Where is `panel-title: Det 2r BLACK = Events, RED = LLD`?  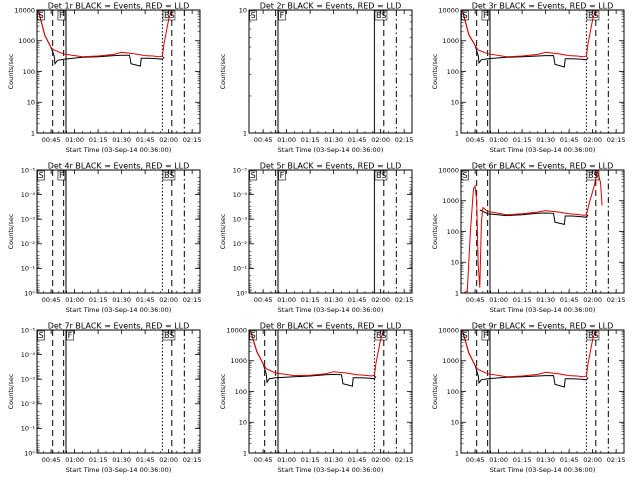
panel-title: Det 2r BLACK = Events, RED = LLD is located at coordinates (331, 6).